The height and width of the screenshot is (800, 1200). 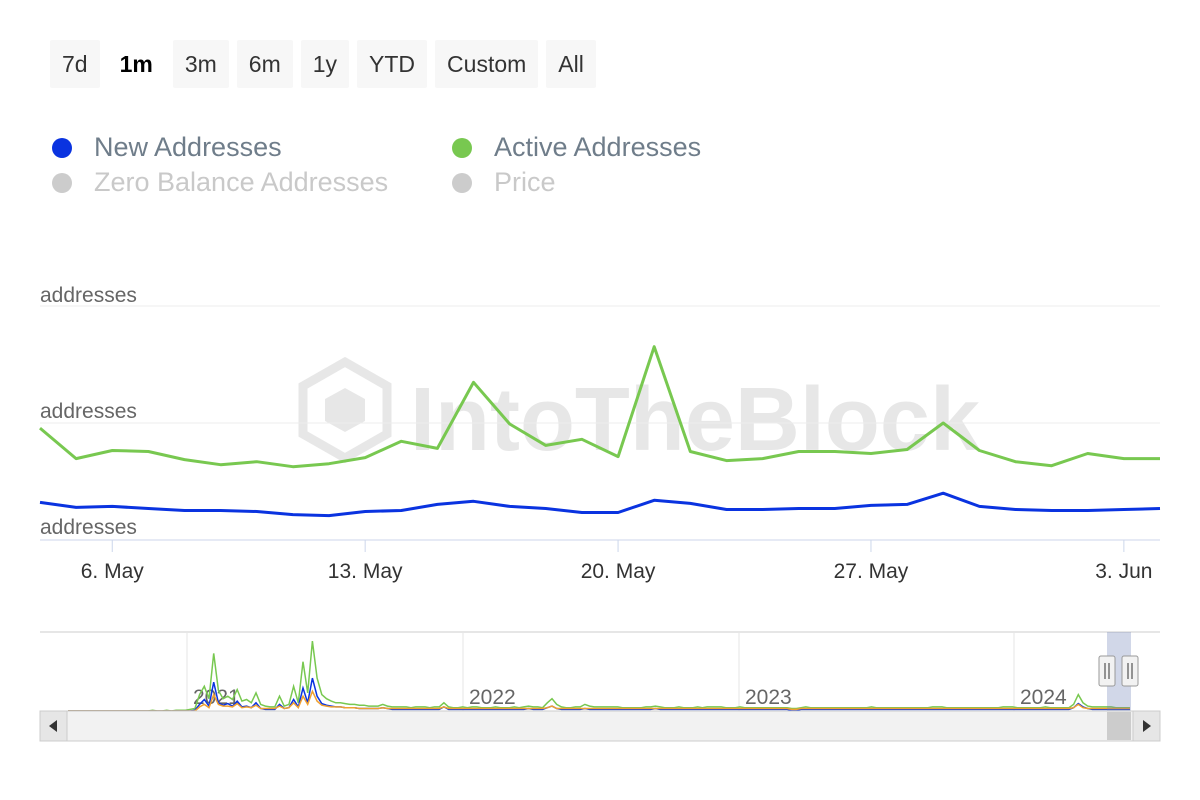 I want to click on range-button-all: All, so click(x=571, y=64).